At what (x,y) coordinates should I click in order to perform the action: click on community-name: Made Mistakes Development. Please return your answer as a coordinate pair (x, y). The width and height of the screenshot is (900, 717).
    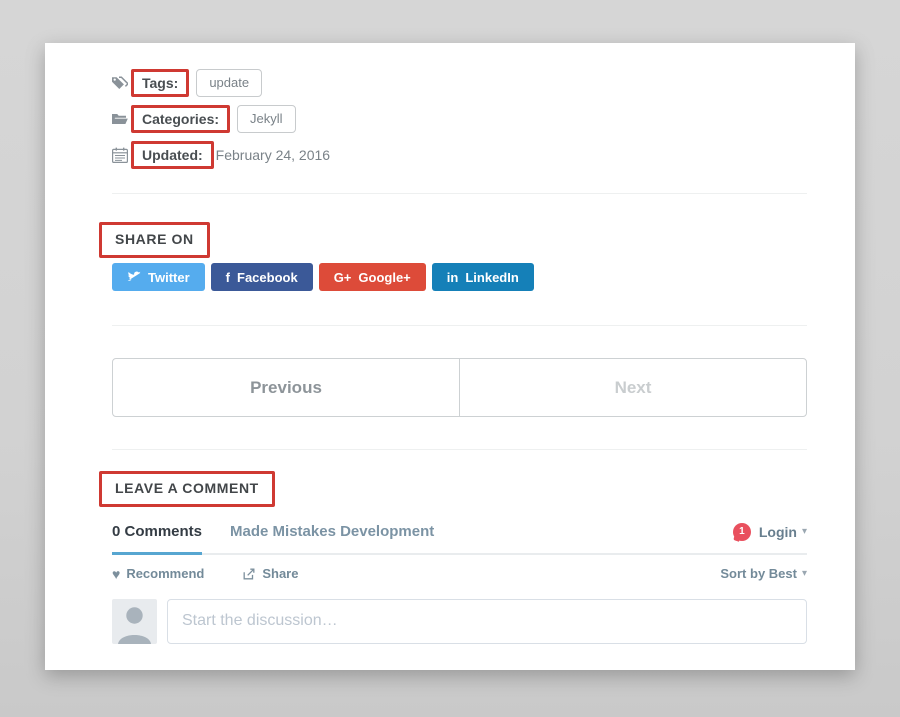
    Looking at the image, I should click on (332, 532).